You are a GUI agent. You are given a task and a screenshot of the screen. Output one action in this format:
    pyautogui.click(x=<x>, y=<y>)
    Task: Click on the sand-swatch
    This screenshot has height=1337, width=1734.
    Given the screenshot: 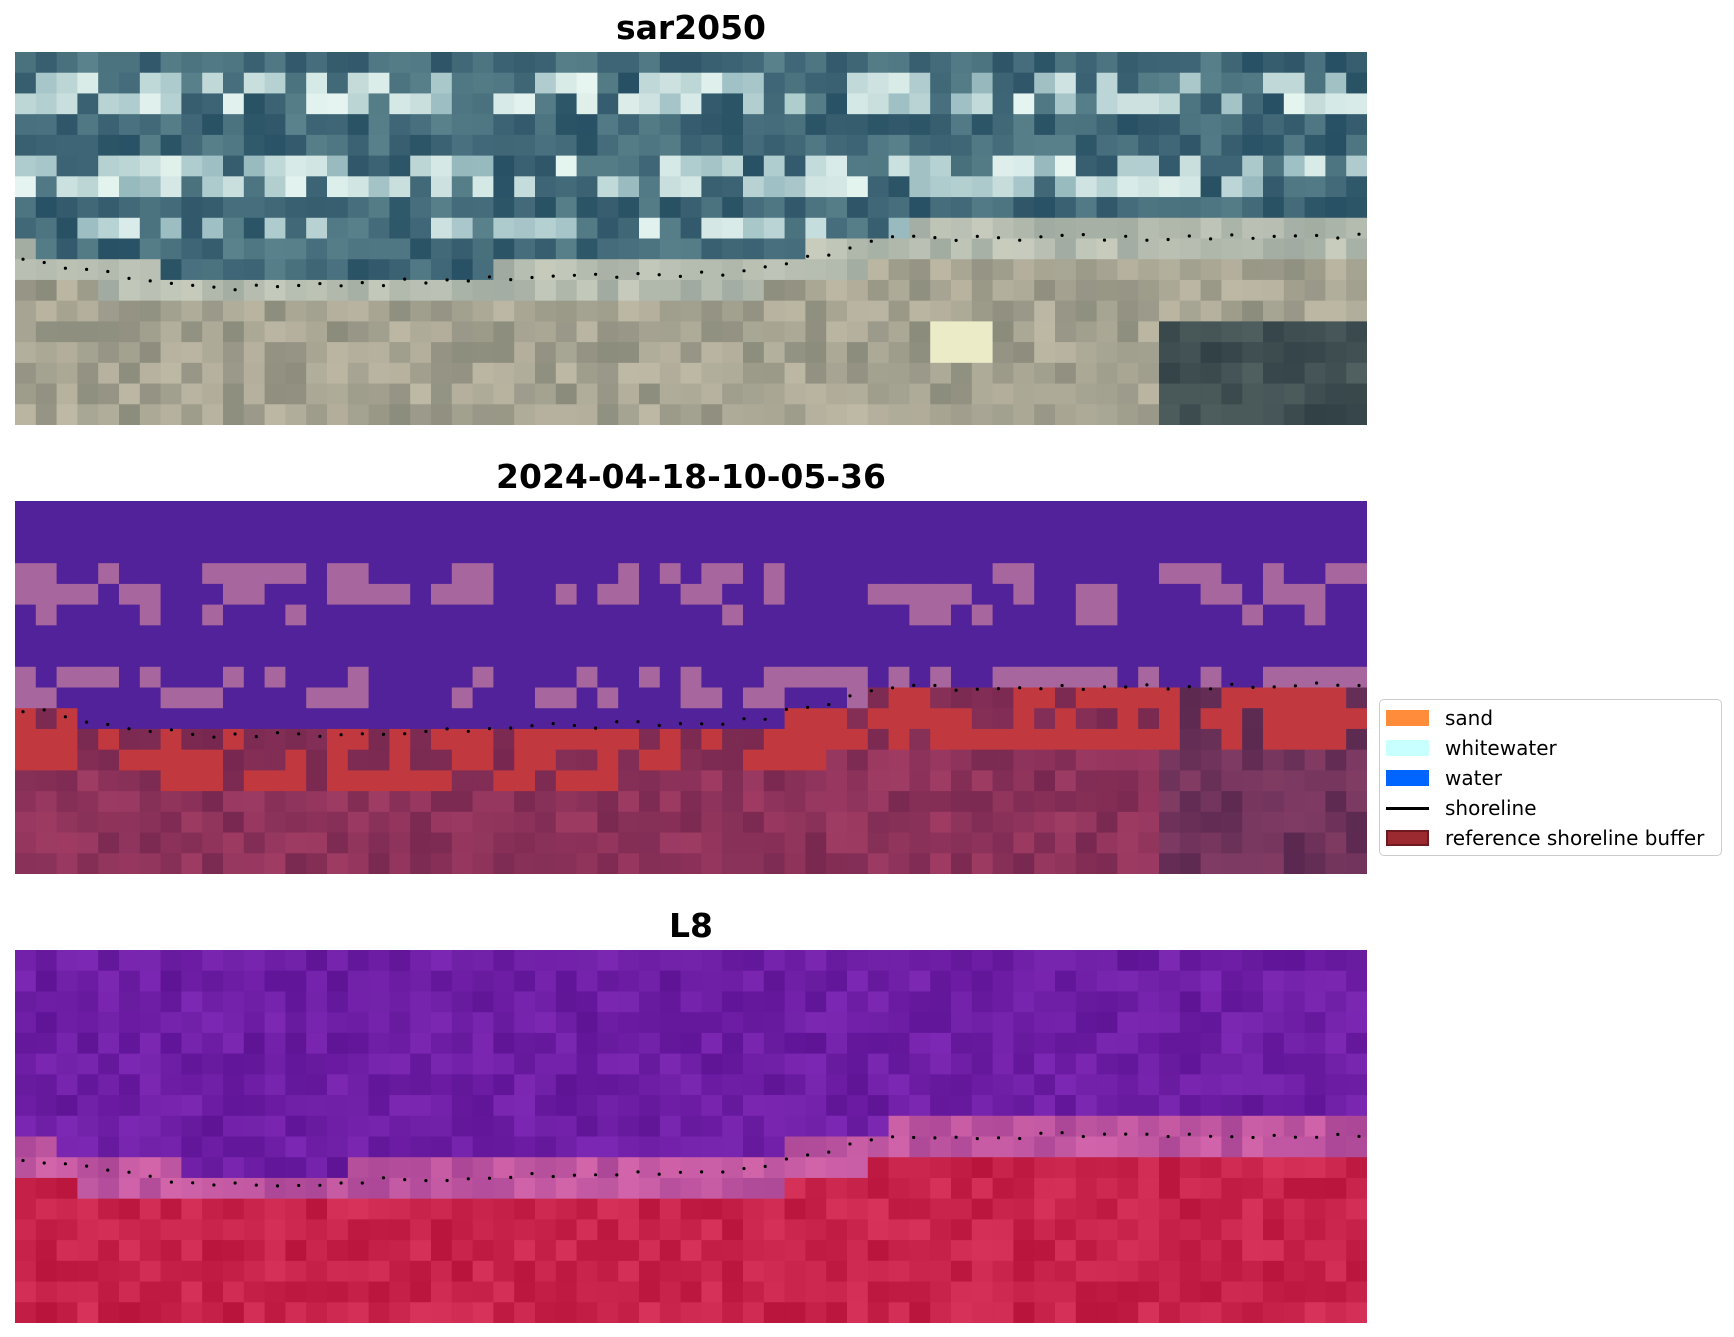 What is the action you would take?
    pyautogui.click(x=1407, y=718)
    